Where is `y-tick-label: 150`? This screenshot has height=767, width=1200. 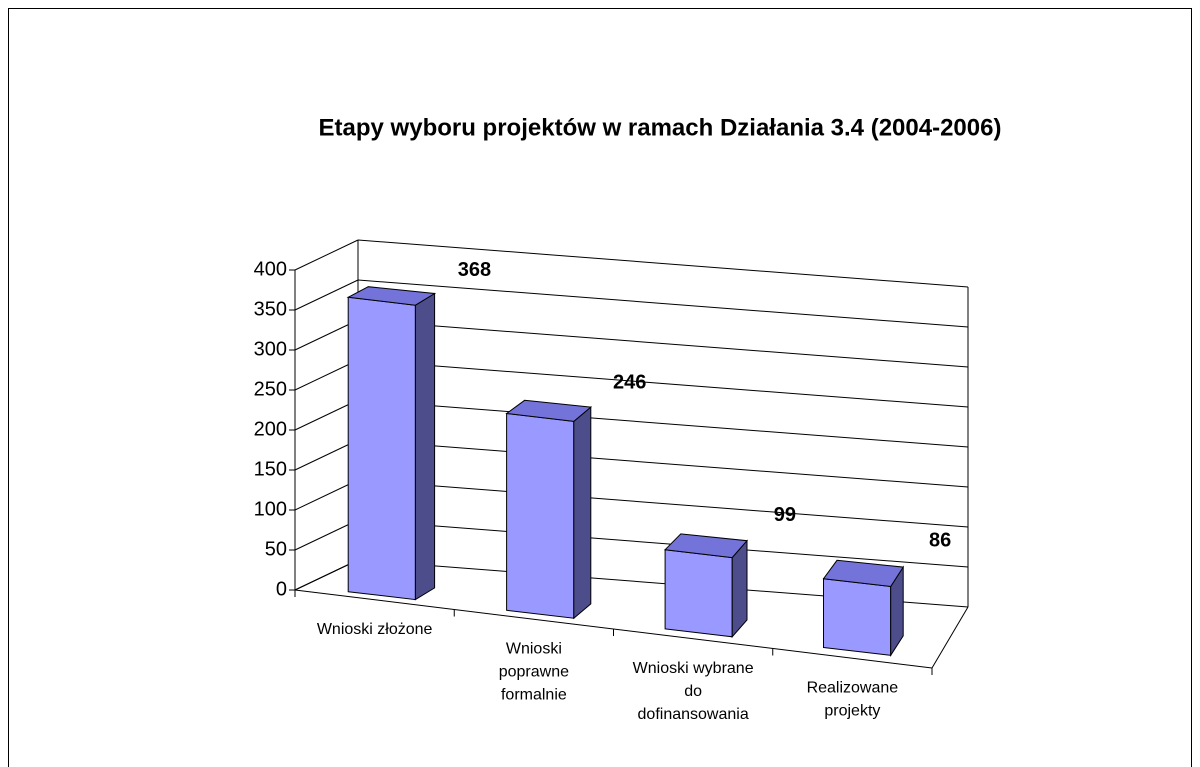 y-tick-label: 150 is located at coordinates (270, 469).